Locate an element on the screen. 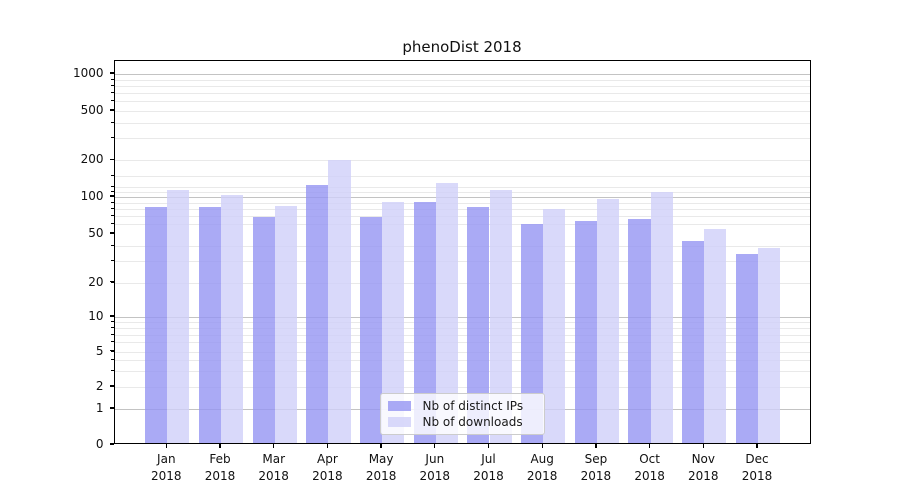  x-tick-month: Oct is located at coordinates (649, 459).